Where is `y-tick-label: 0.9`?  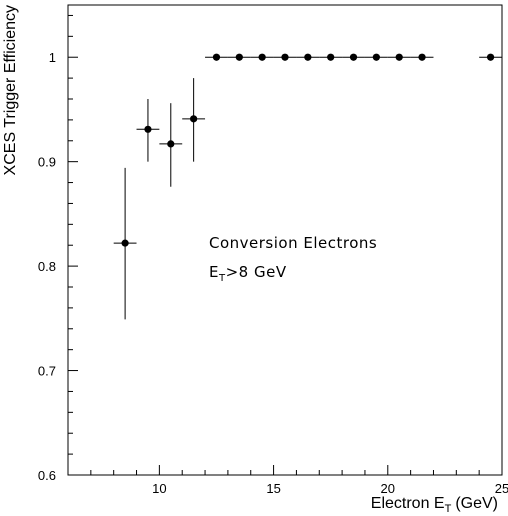
y-tick-label: 0.9 is located at coordinates (47, 162).